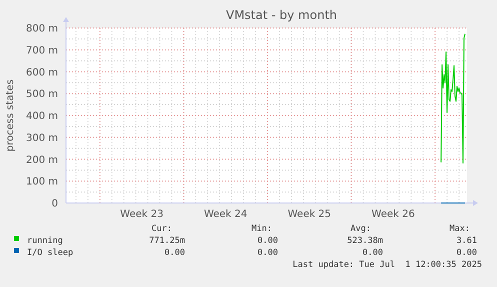 This screenshot has height=287, width=497. Describe the element at coordinates (393, 214) in the screenshot. I see `x-tick-label: Week 26` at that location.